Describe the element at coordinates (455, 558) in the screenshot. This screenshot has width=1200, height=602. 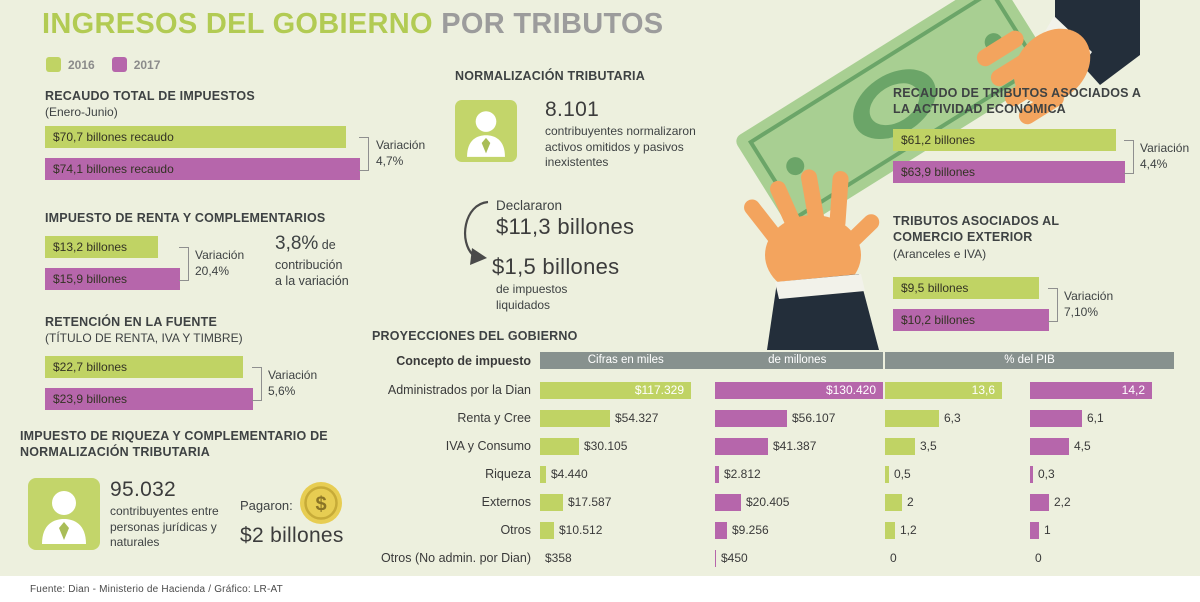
I see `row-label: Otros (No admin. por Dian)` at that location.